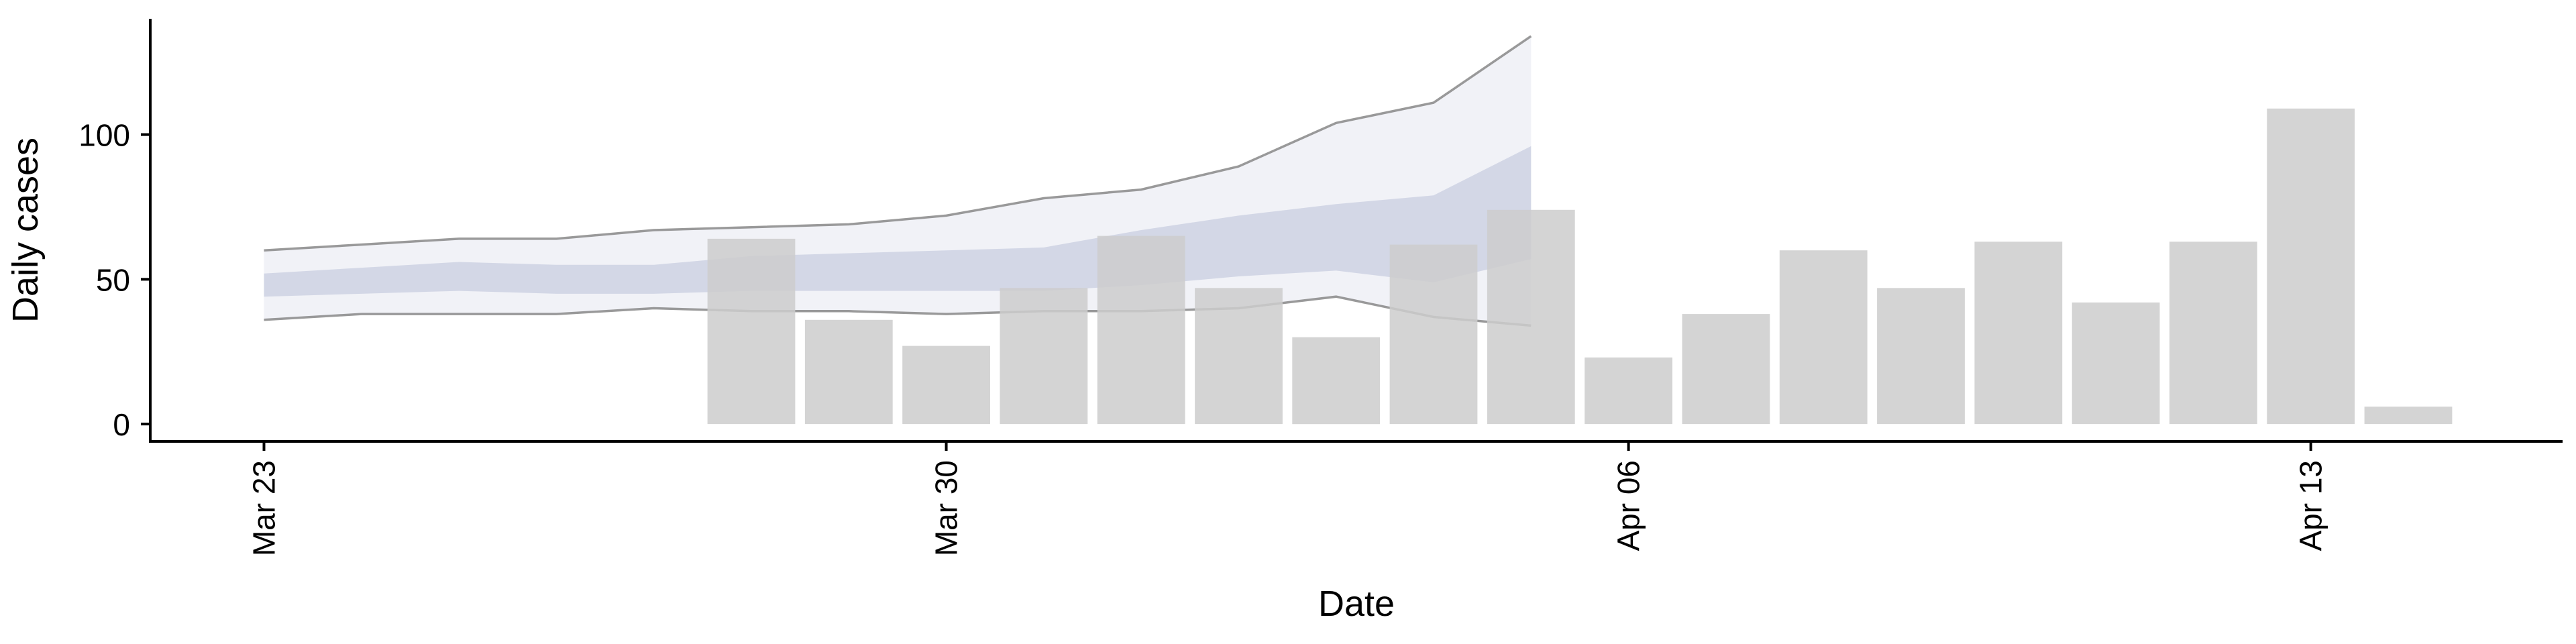 Image resolution: width=2576 pixels, height=644 pixels. What do you see at coordinates (121, 424) in the screenshot?
I see `y-tick-label: 0` at bounding box center [121, 424].